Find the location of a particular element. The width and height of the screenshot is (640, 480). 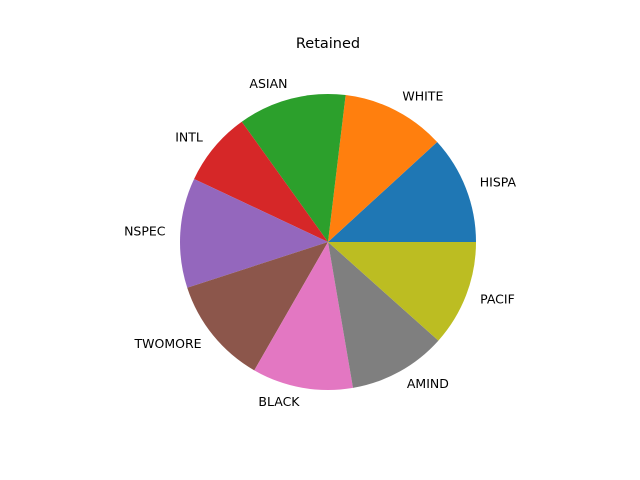

pie-slice-black is located at coordinates (303, 316).